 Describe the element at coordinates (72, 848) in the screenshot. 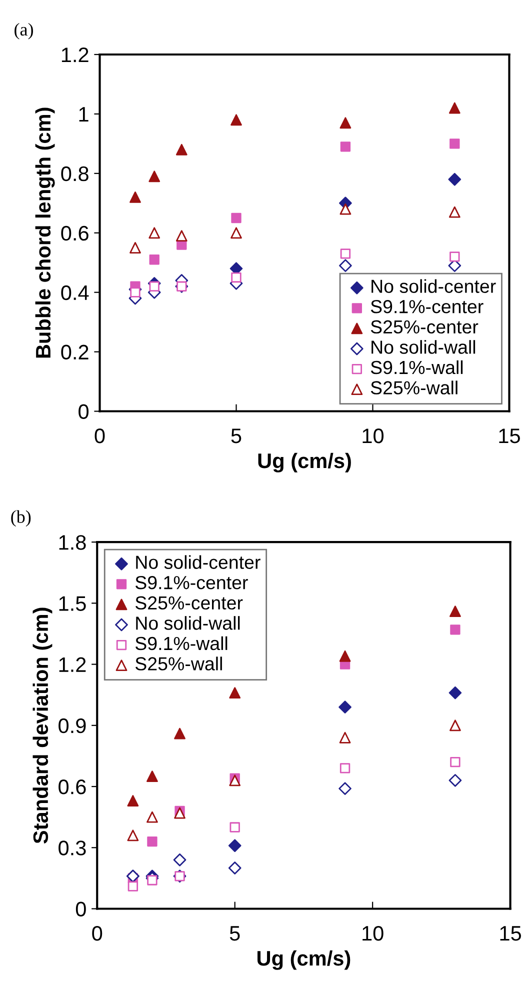

I see `y-tick-label: 0.3` at that location.